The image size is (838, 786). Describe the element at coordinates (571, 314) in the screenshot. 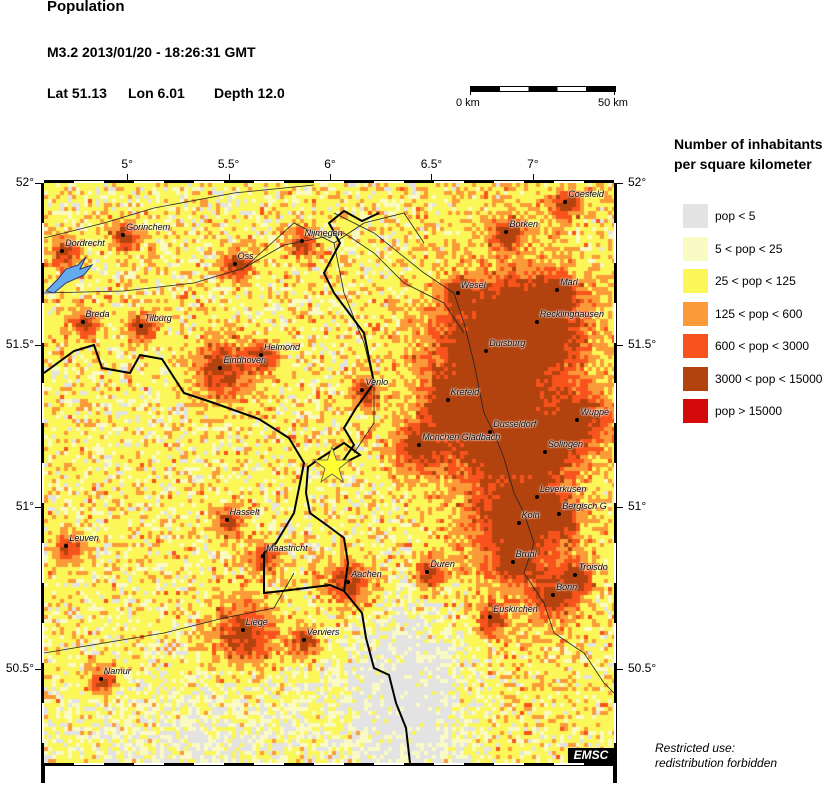

I see `city-label: Recklinghausen` at that location.